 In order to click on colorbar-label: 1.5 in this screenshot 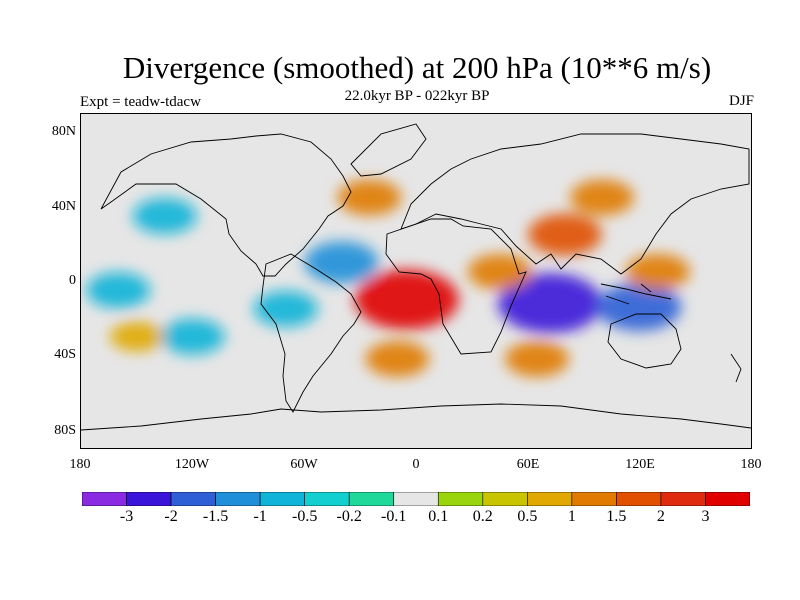, I will do `click(616, 516)`.